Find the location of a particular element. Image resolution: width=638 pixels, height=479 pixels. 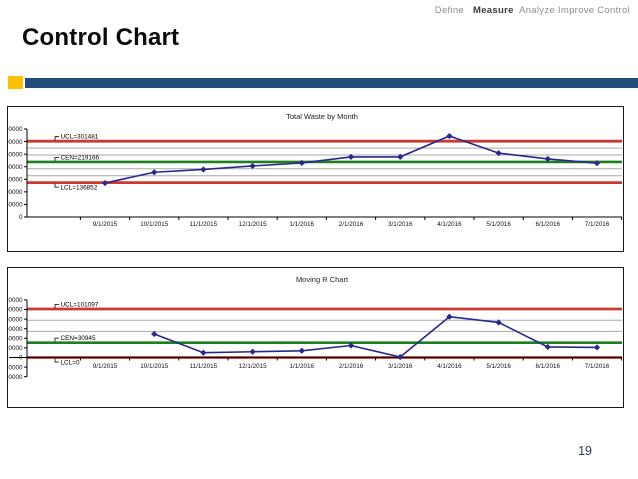

accent-divider-bar is located at coordinates (331, 83).